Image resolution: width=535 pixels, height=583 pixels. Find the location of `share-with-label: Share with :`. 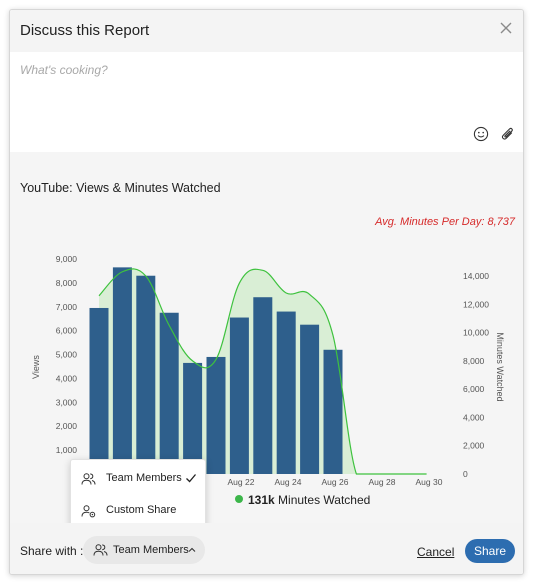

share-with-label: Share with : is located at coordinates (52, 551).